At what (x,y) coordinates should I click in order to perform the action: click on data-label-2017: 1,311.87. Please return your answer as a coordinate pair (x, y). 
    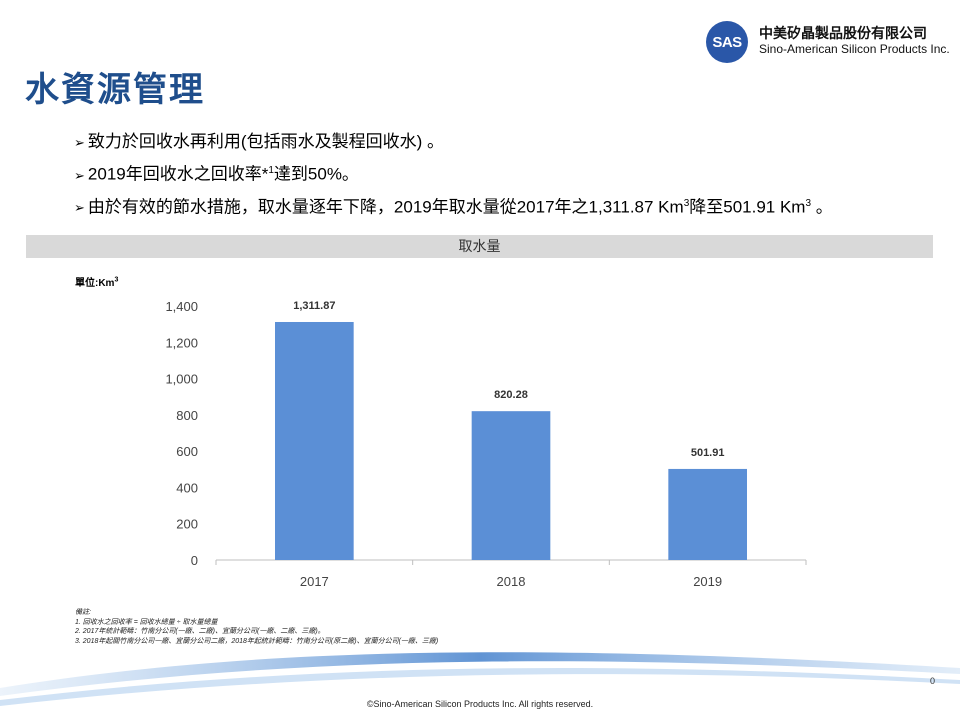
    Looking at the image, I should click on (314, 306).